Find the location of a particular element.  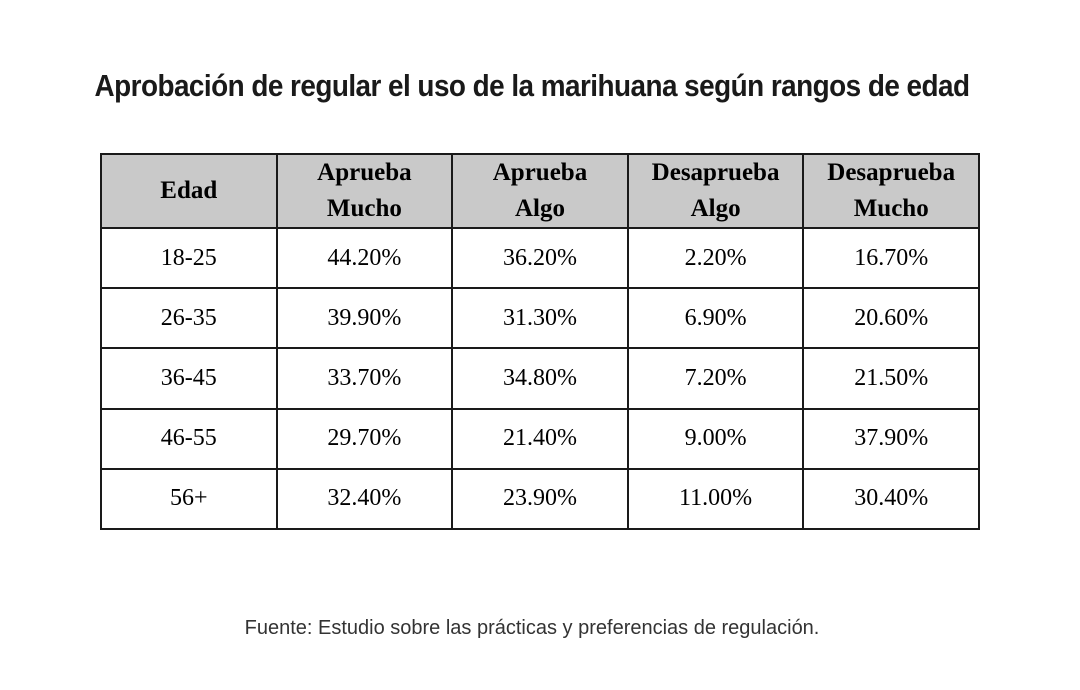

cell-desaprueba-algo: 11.00% is located at coordinates (715, 499).